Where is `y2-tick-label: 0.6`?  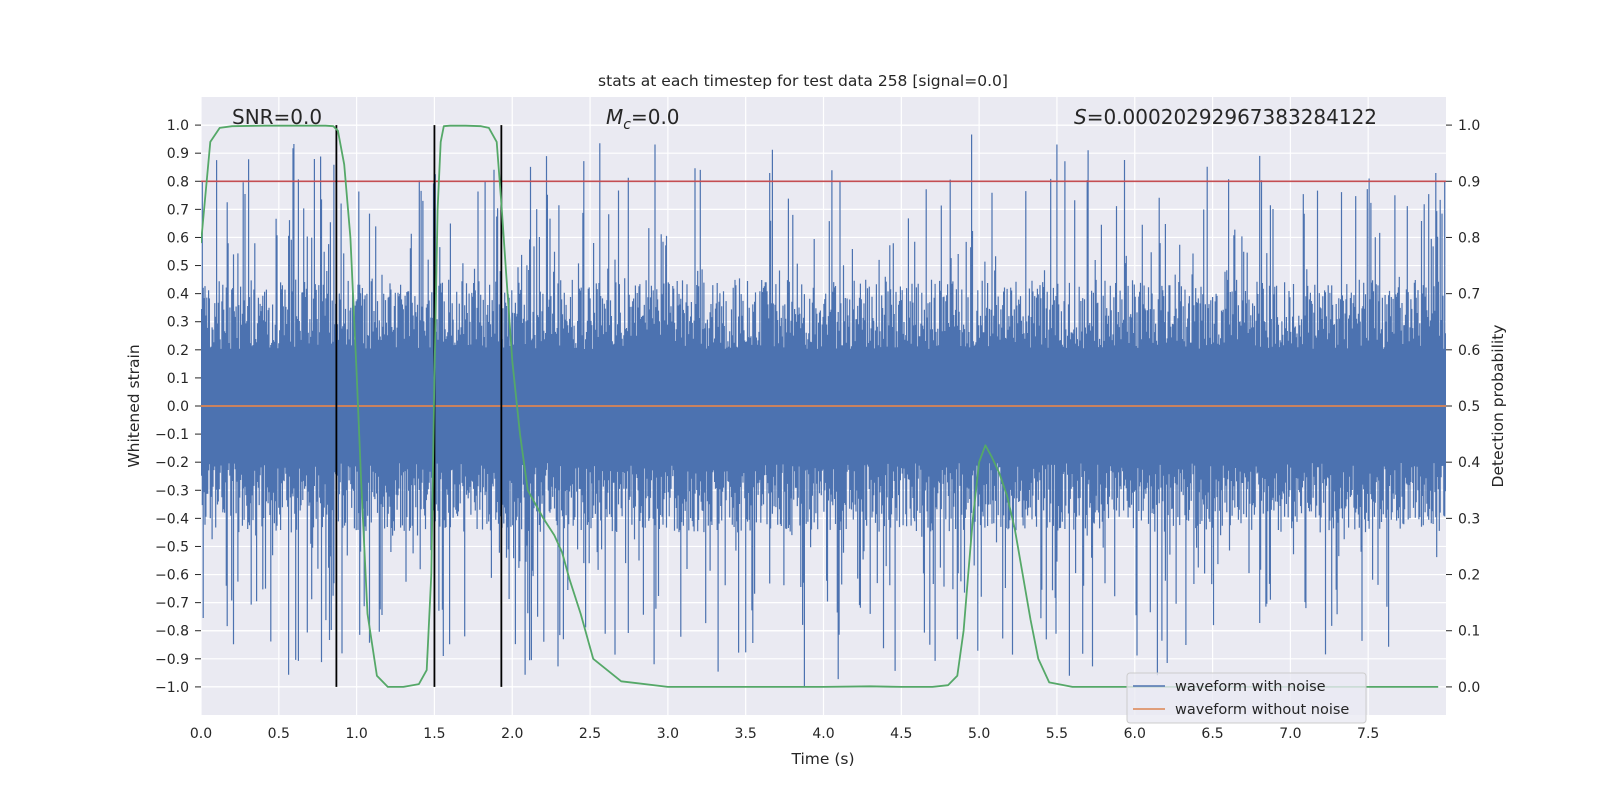
y2-tick-label: 0.6 is located at coordinates (1469, 351).